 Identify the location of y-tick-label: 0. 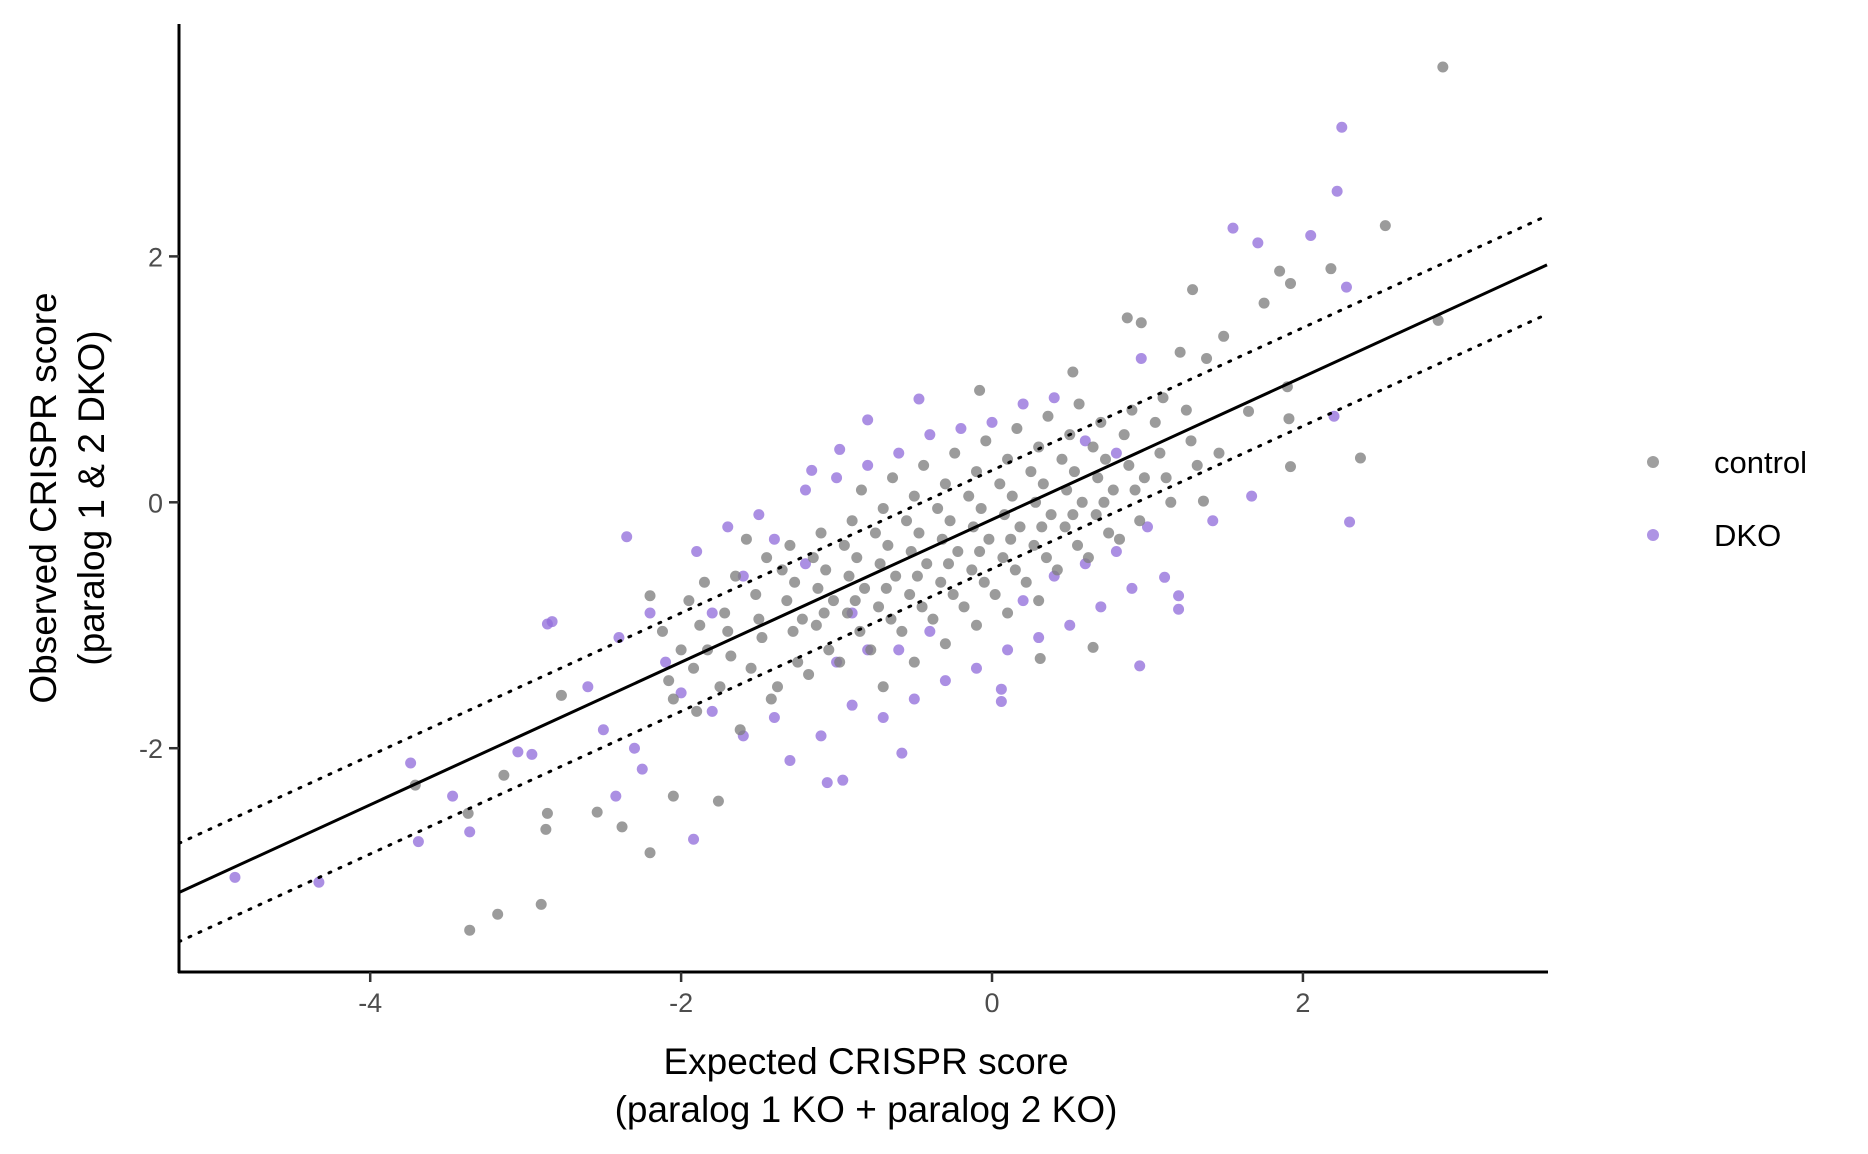
(155, 503).